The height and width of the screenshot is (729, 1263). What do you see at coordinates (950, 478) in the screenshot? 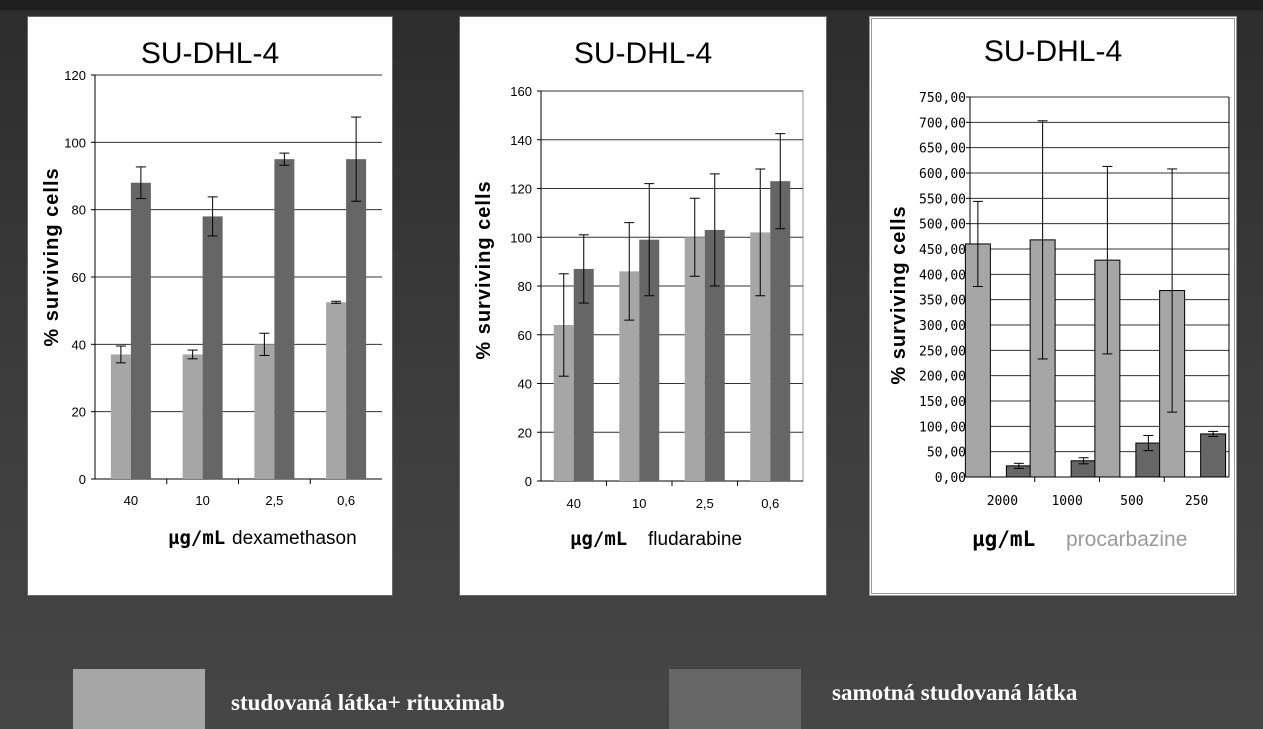
I see `y-tick-label: 0,00` at bounding box center [950, 478].